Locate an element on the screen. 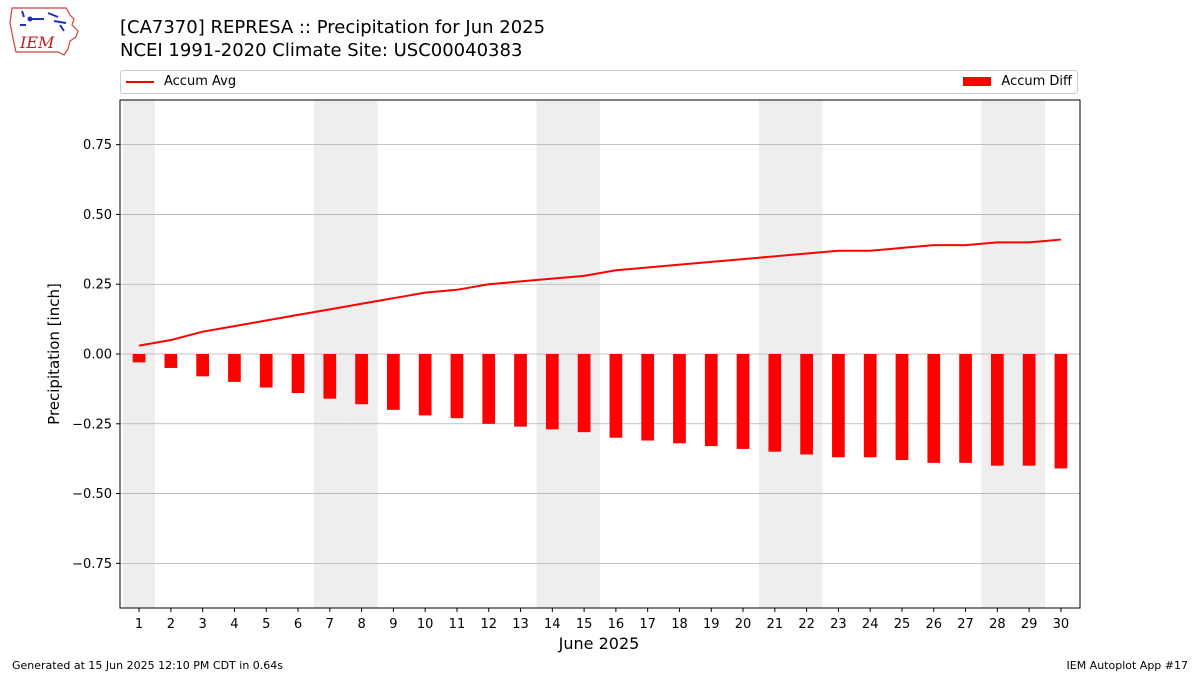 The width and height of the screenshot is (1200, 675). x-tick-label: 19 is located at coordinates (711, 624).